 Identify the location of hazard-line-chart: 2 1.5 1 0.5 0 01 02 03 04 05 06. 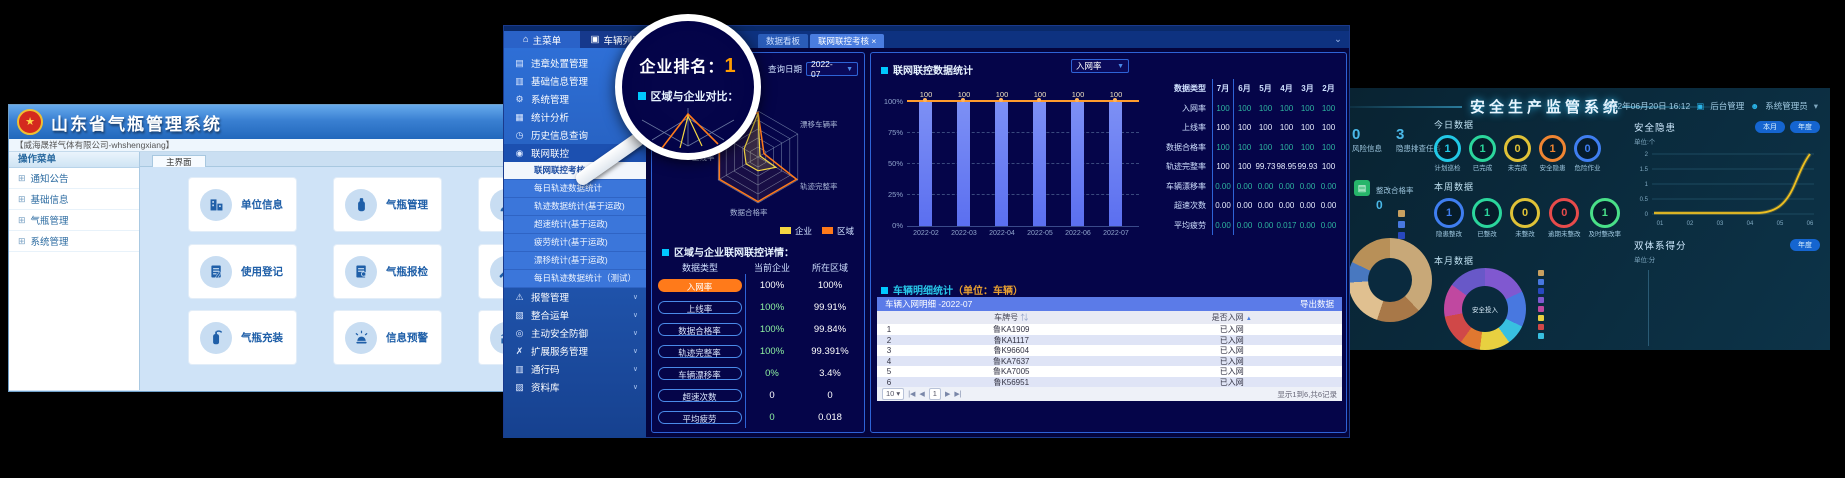
(1727, 189).